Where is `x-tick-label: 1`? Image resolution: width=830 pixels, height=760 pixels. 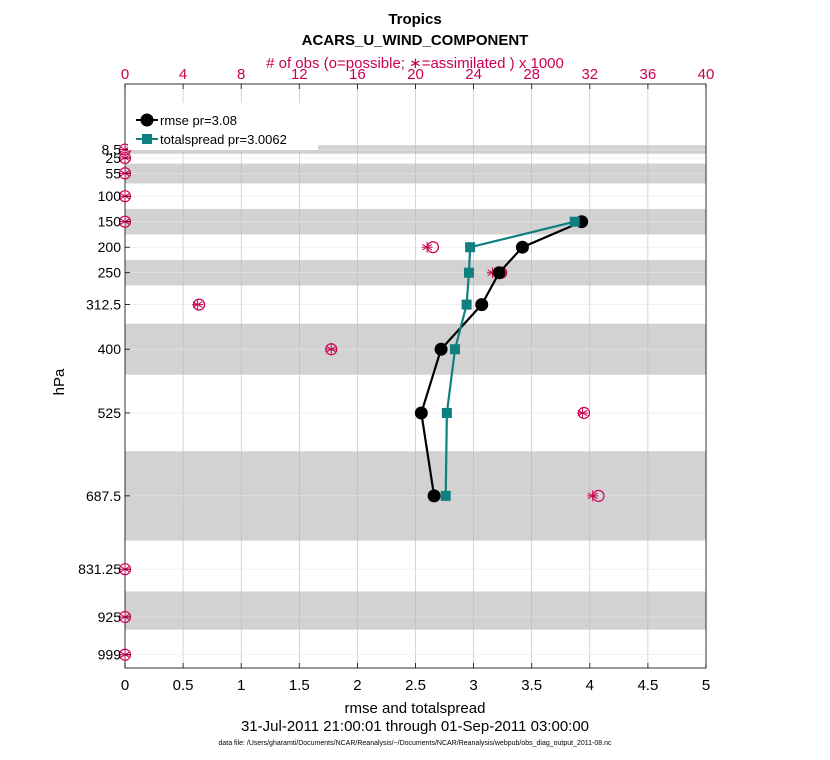
x-tick-label: 1 is located at coordinates (241, 685).